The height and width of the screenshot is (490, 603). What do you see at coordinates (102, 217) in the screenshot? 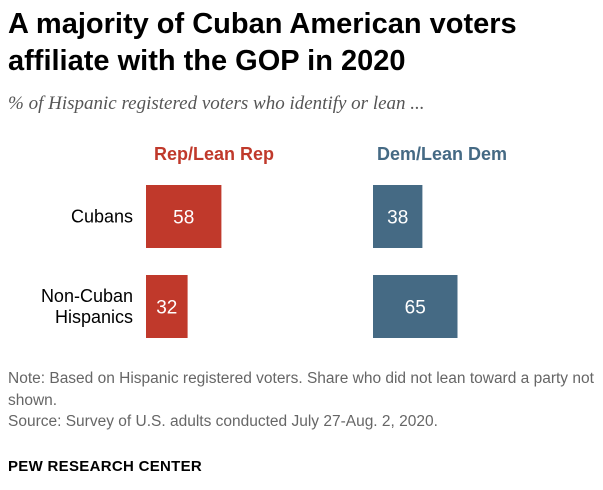
I see `category-label: Cubans` at bounding box center [102, 217].